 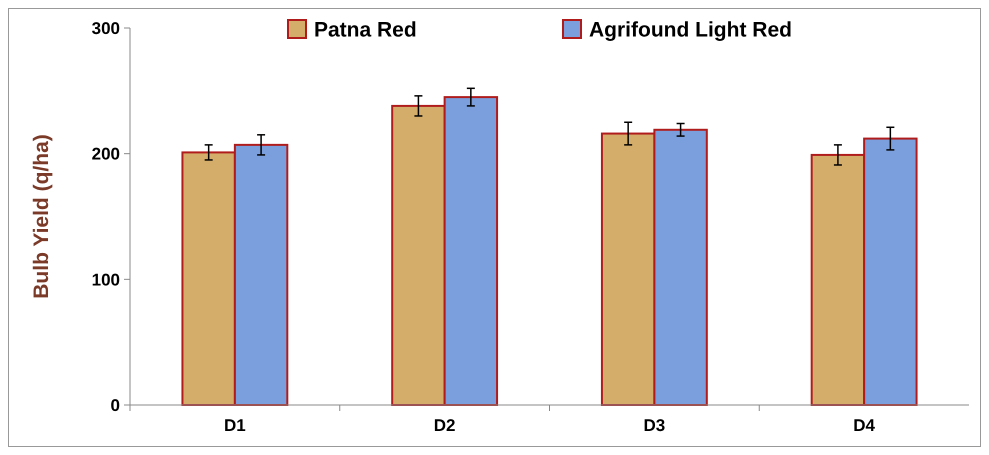 What do you see at coordinates (115, 405) in the screenshot?
I see `y-tick-label: 0` at bounding box center [115, 405].